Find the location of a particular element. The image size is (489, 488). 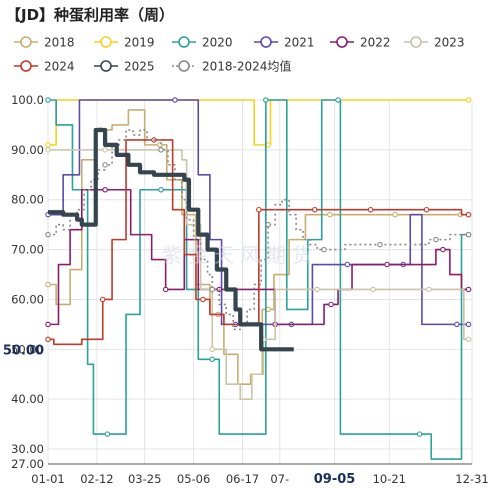

series-line is located at coordinates (258, 122).